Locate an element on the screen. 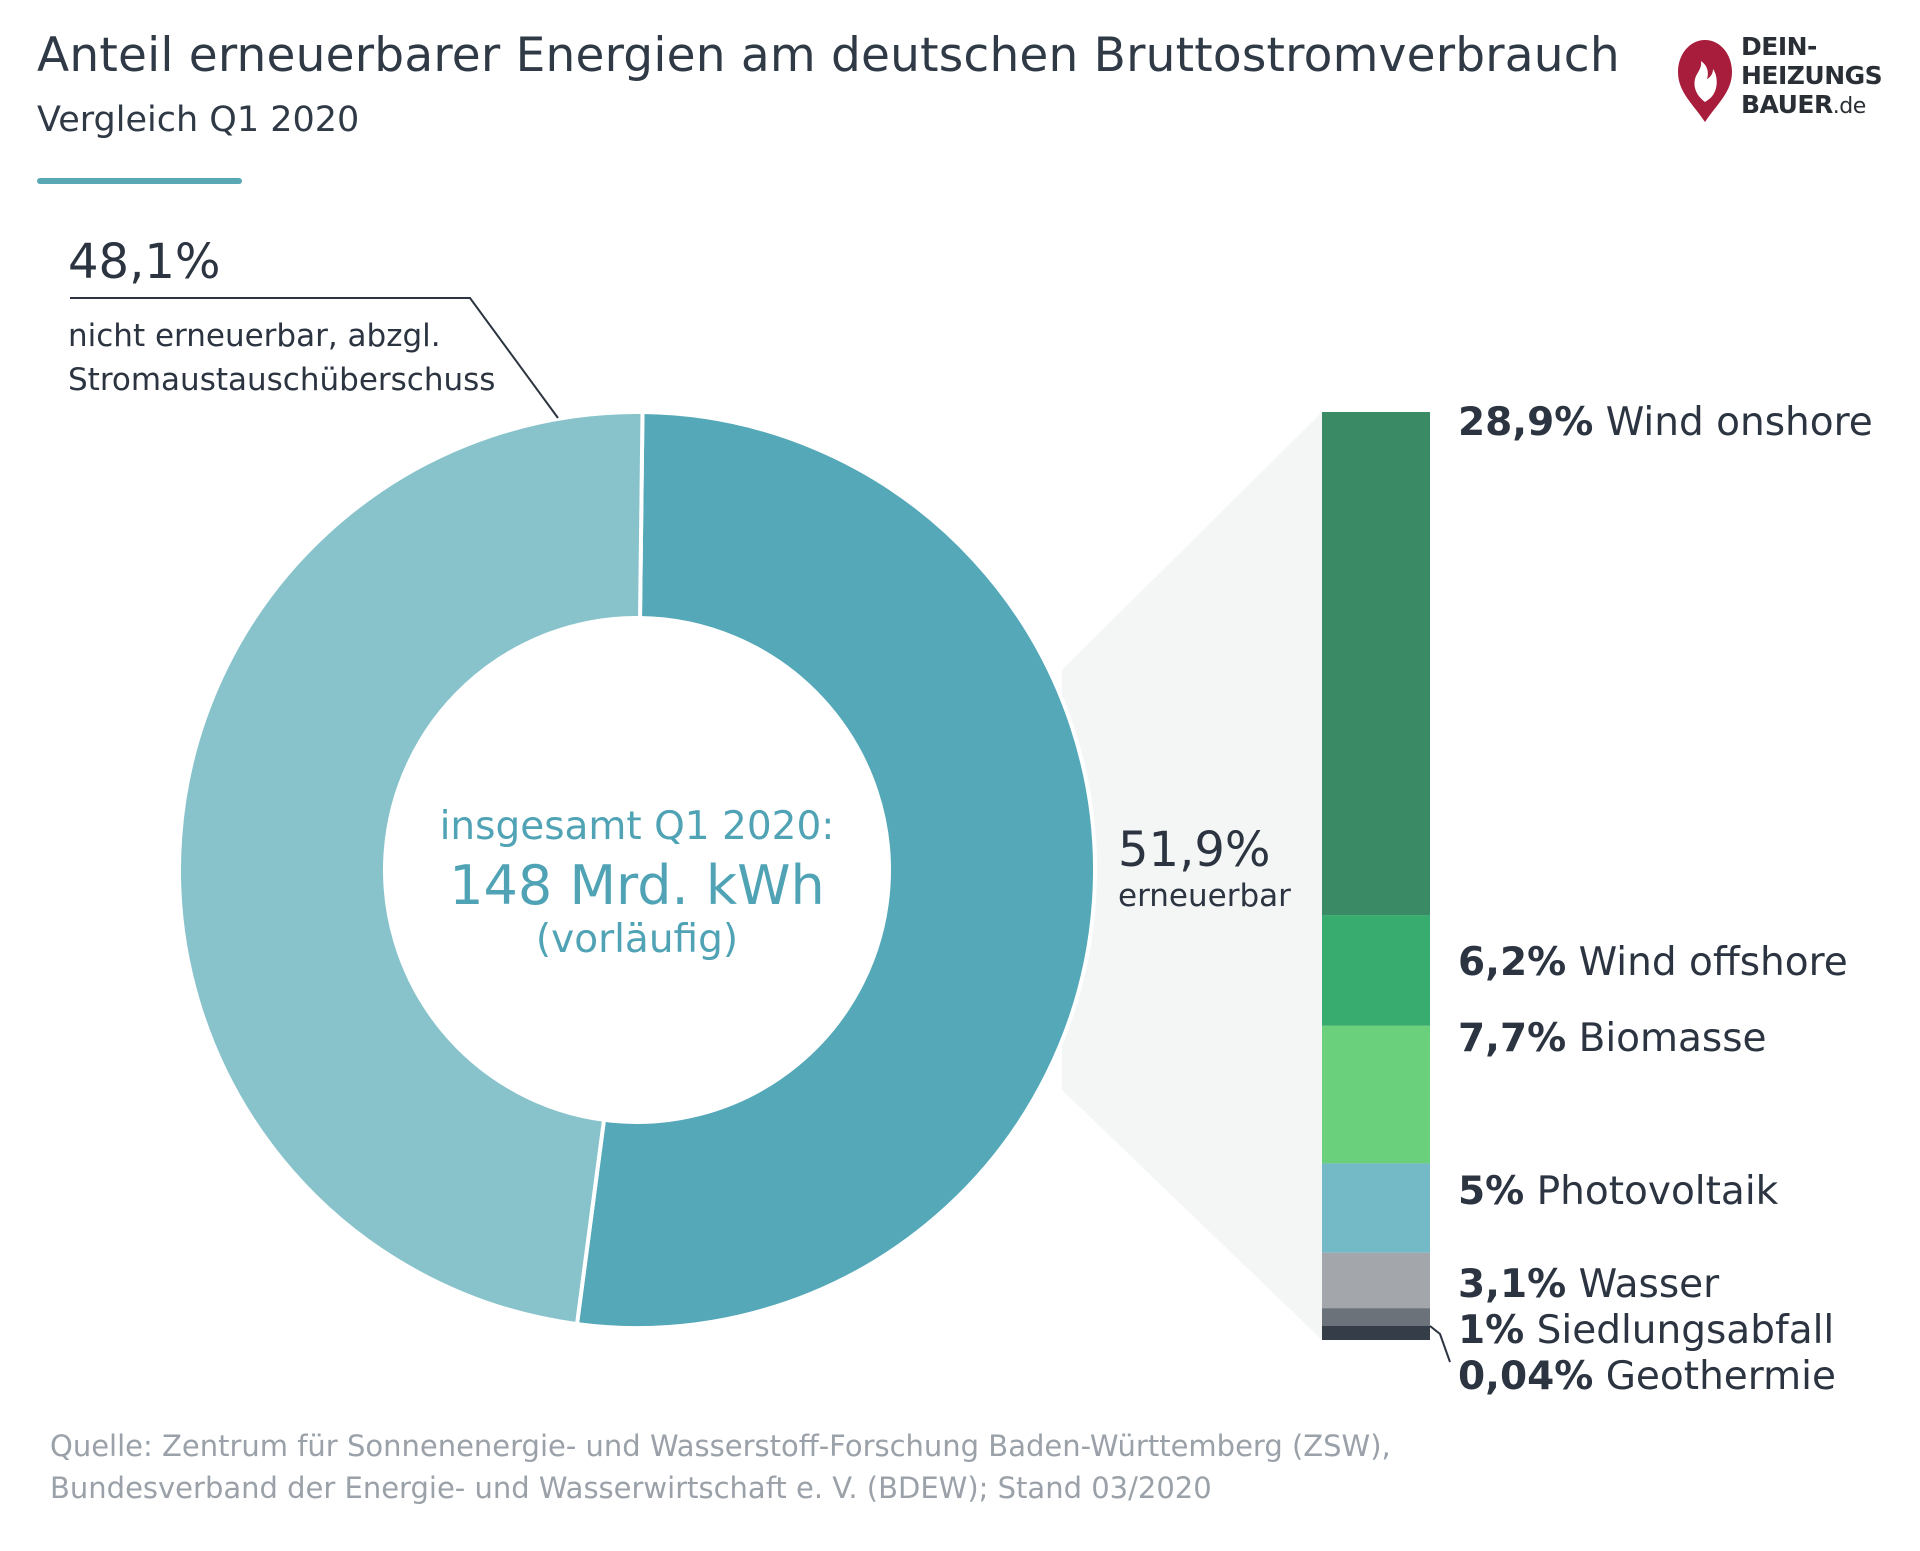  segment-value: 1% is located at coordinates (1491, 1330).